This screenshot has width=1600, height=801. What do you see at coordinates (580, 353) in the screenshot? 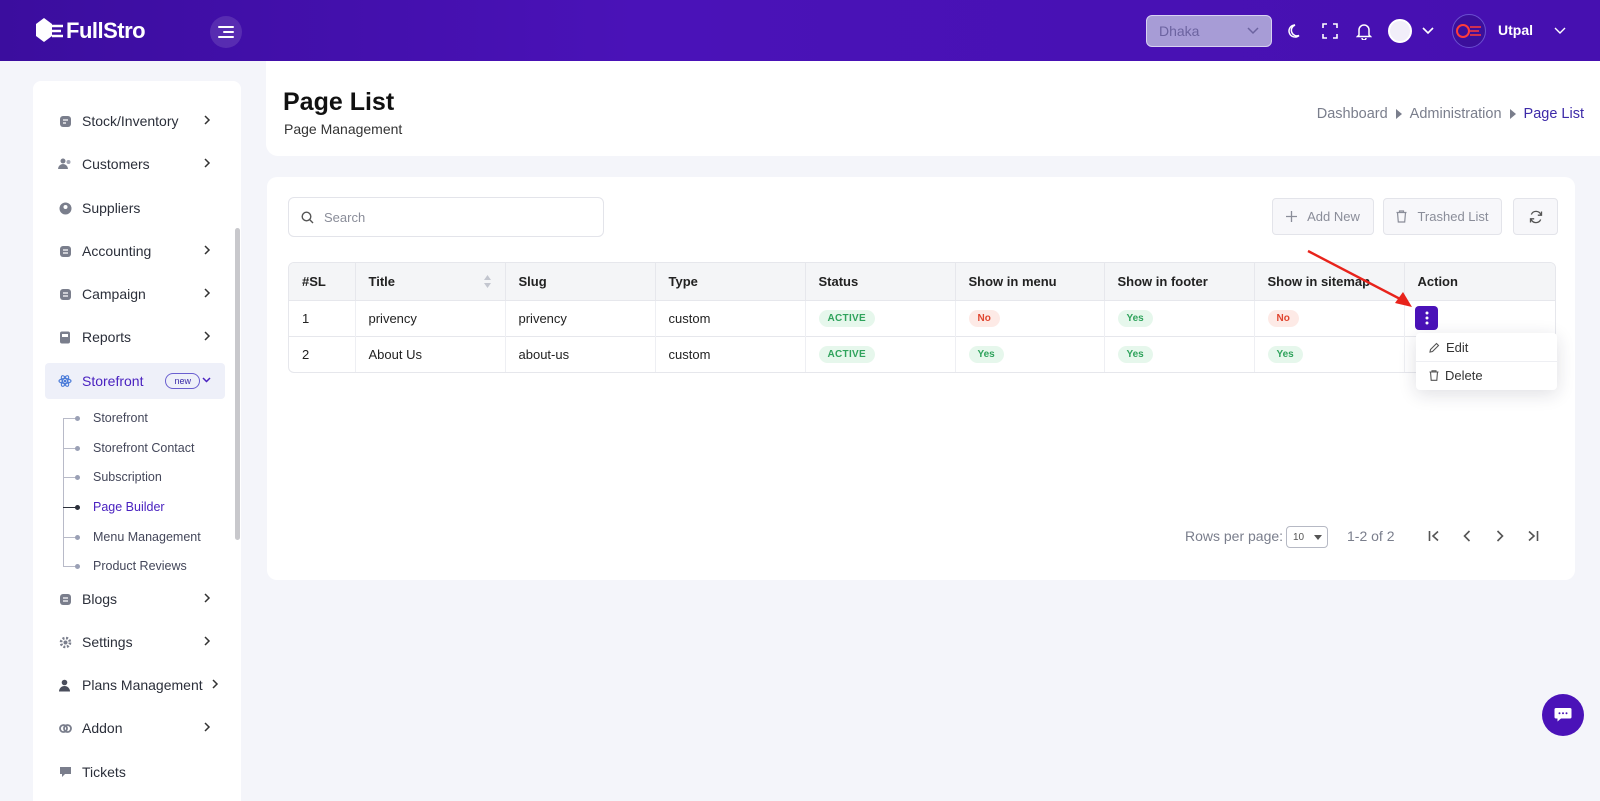
I see `cell-slug: about-us` at bounding box center [580, 353].